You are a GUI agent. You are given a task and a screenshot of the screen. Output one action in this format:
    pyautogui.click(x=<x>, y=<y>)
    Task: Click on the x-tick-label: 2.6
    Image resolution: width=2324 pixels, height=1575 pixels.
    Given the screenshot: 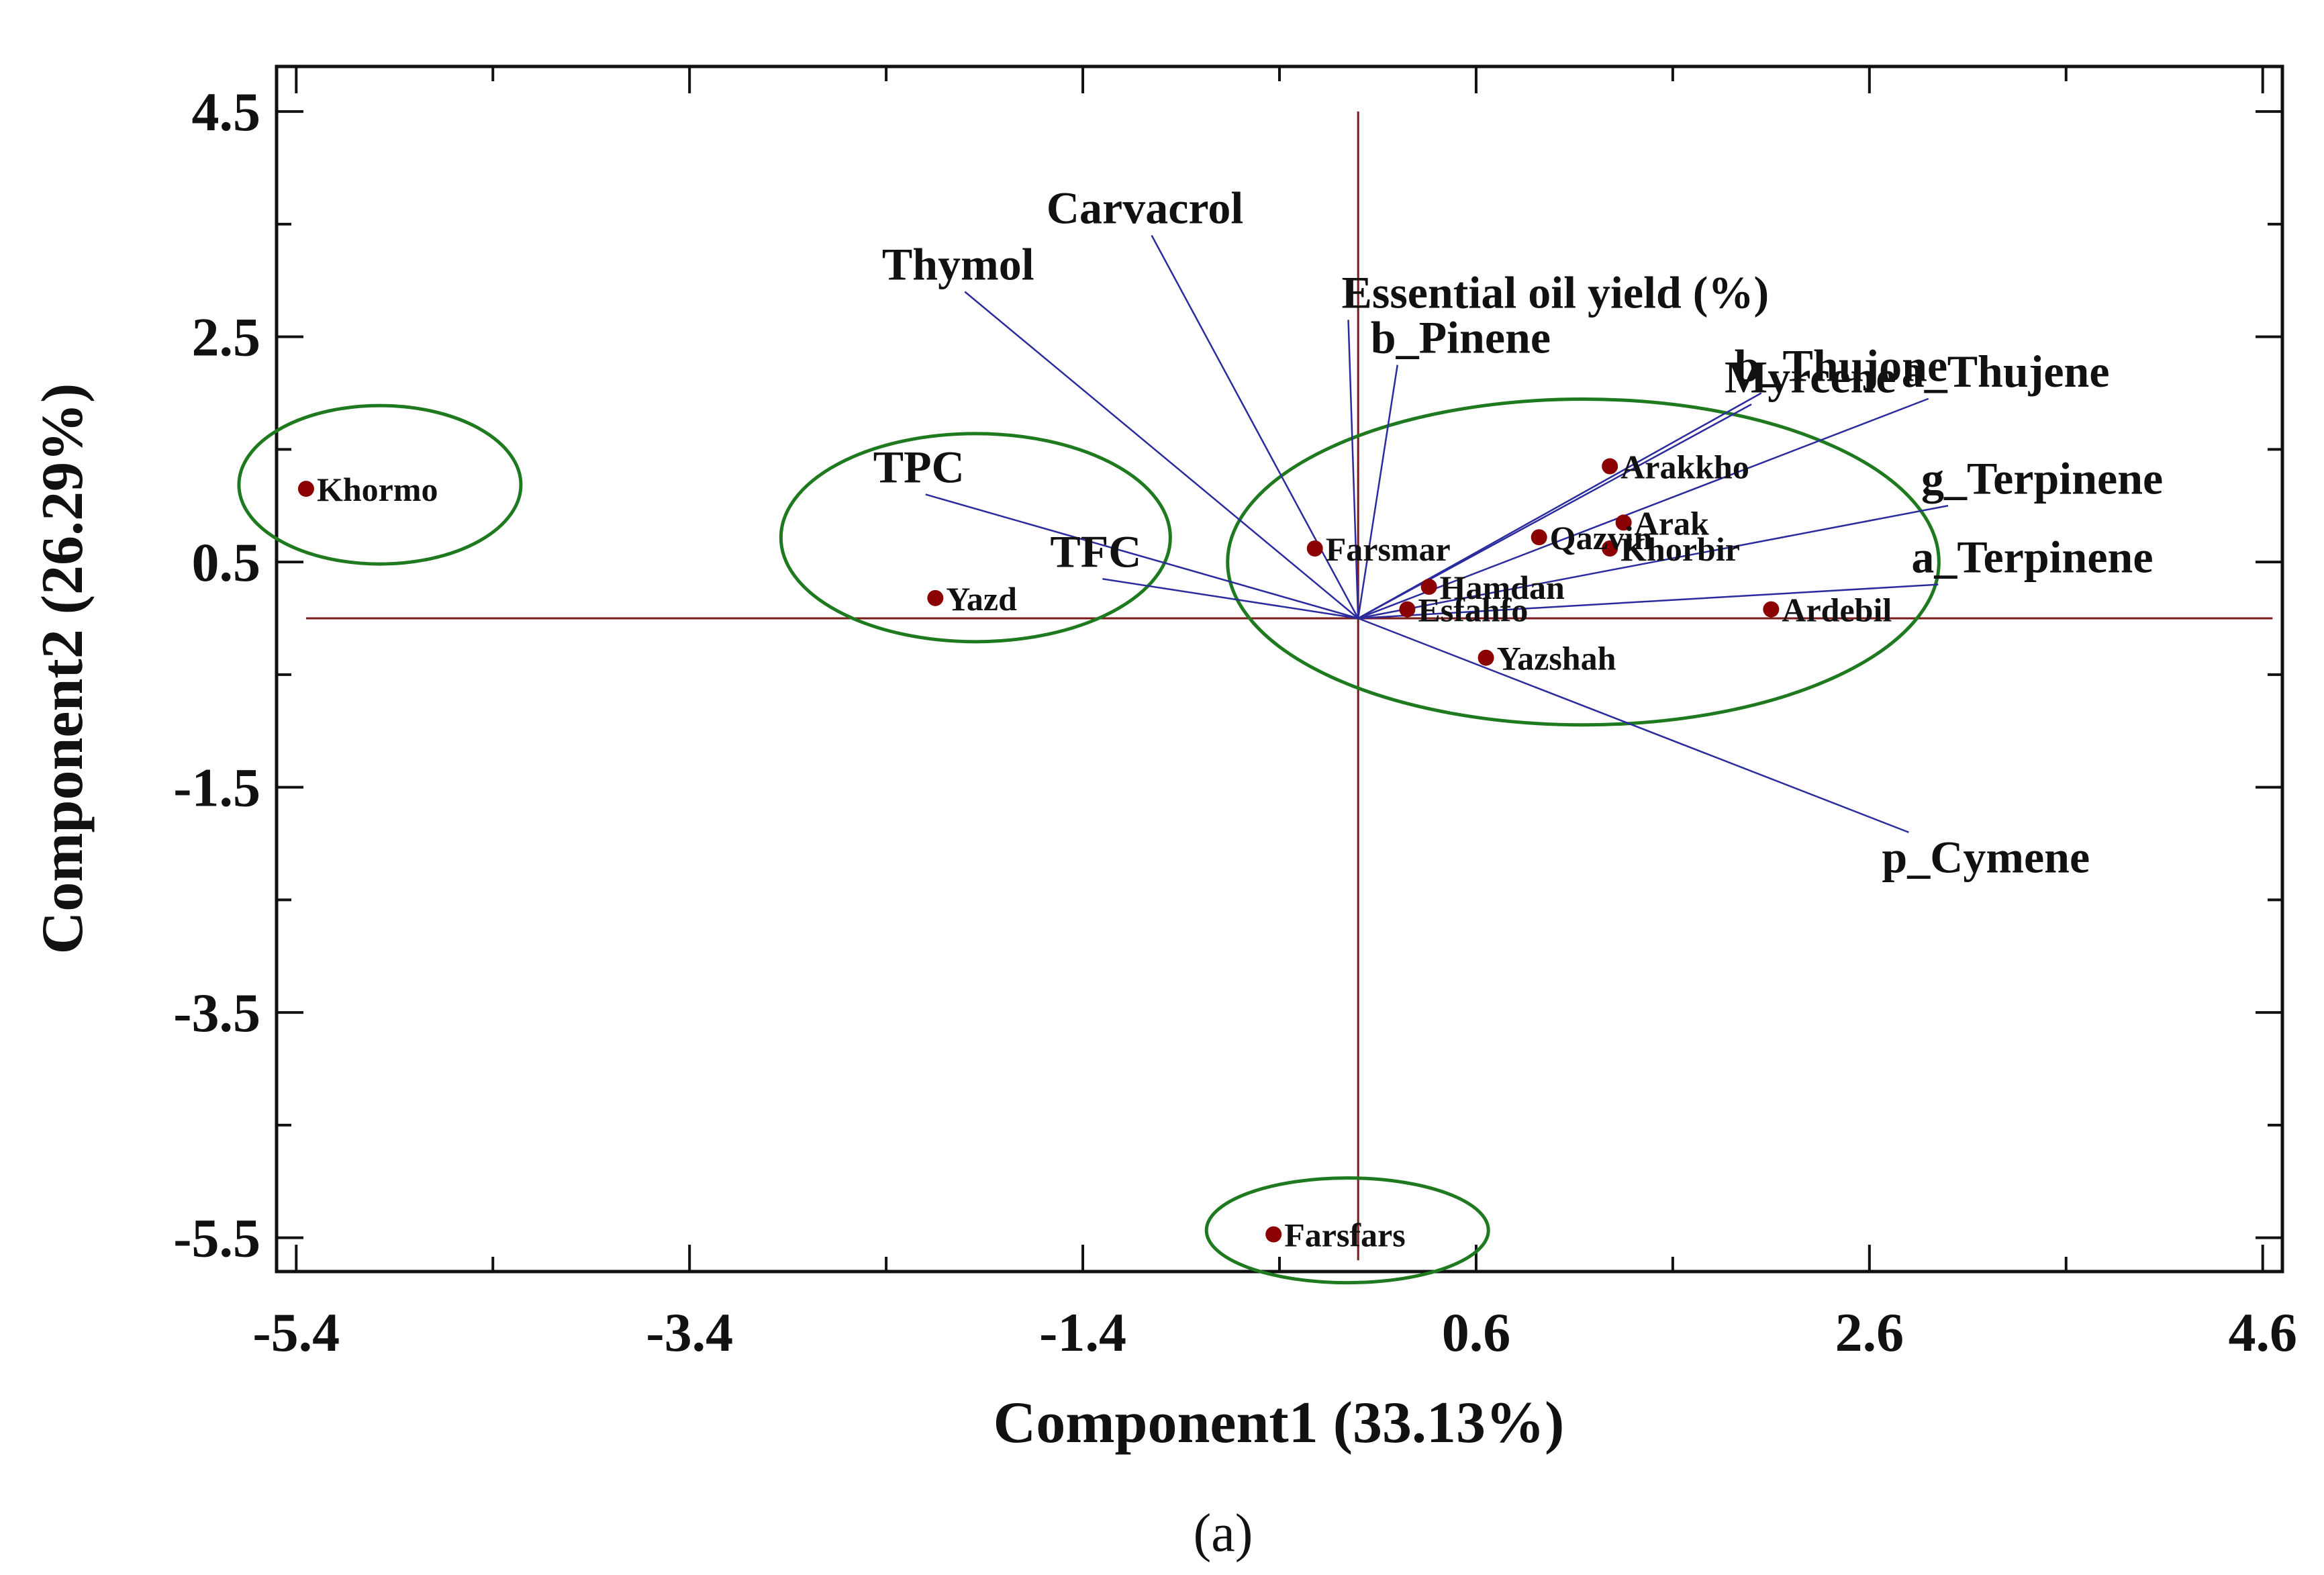 What is the action you would take?
    pyautogui.click(x=1869, y=1332)
    